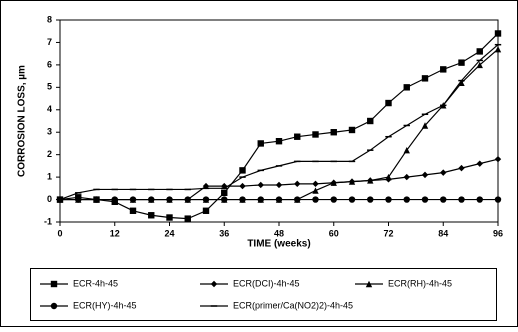 The height and width of the screenshot is (332, 518). I want to click on x-tick-label: 60, so click(334, 233).